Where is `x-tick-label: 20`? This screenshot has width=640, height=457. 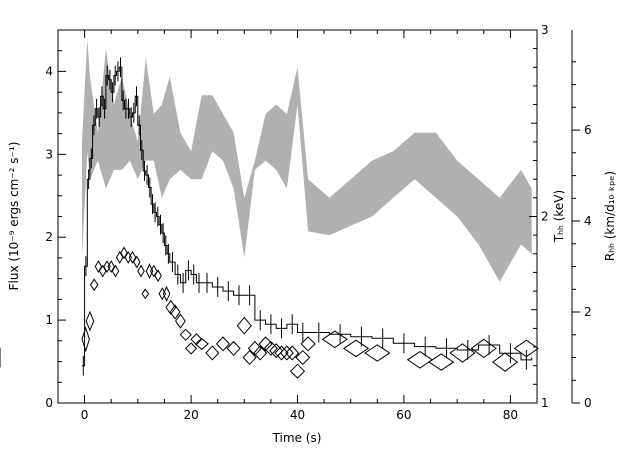
x-tick-label: 20 is located at coordinates (190, 415).